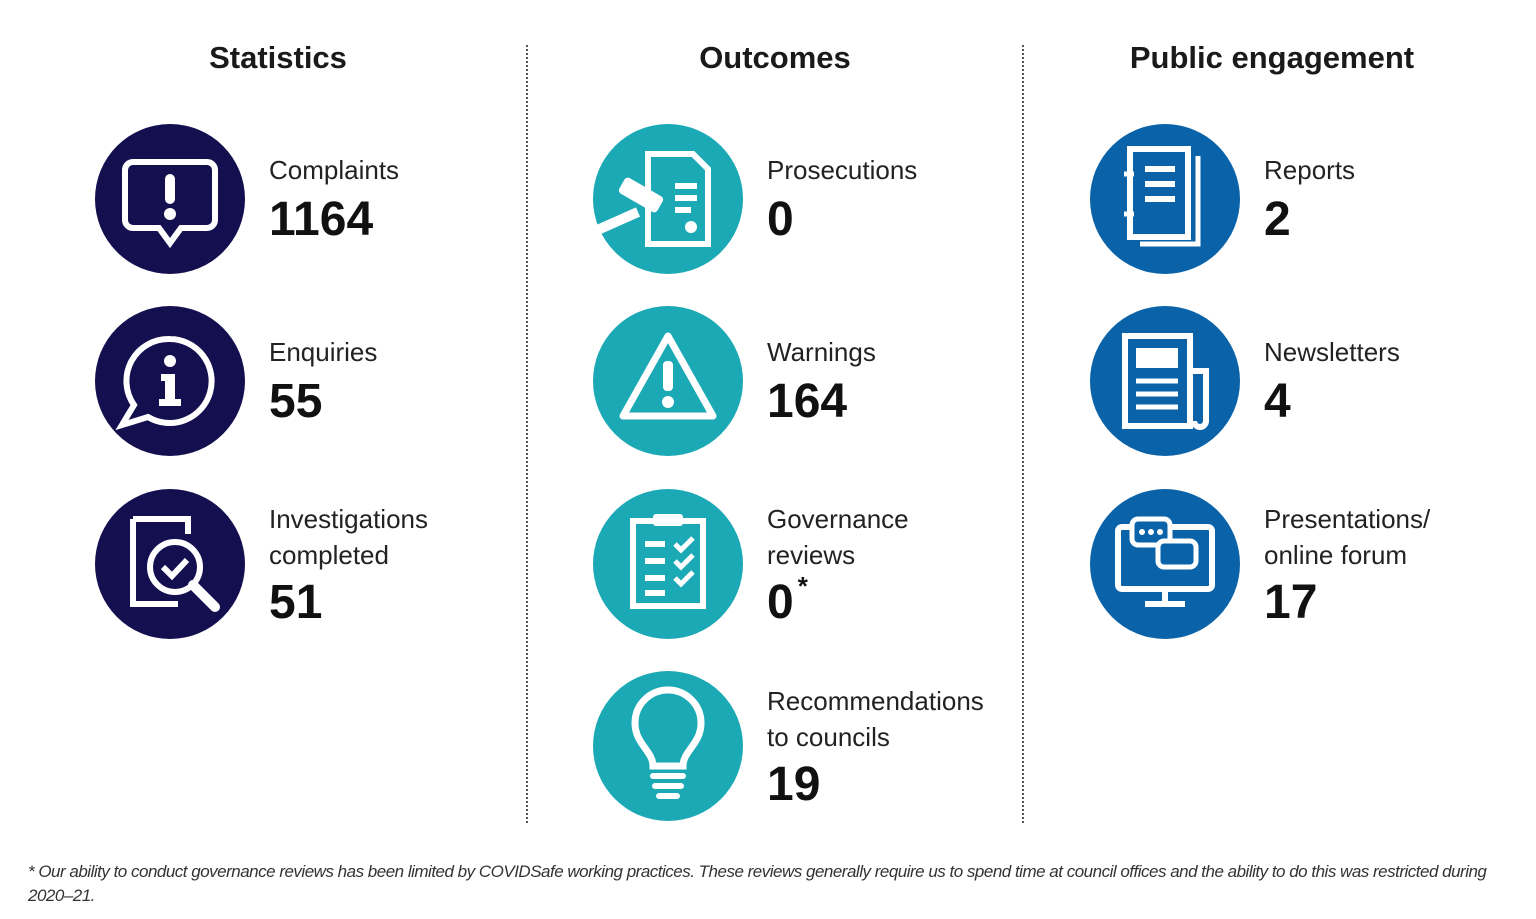 This screenshot has height=919, width=1536. Describe the element at coordinates (780, 219) in the screenshot. I see `outcome-value: 0` at that location.